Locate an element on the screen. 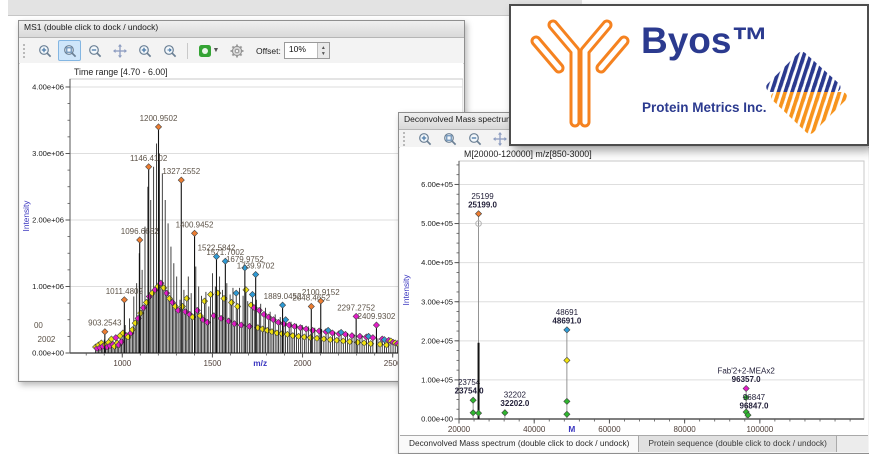 The image size is (869, 454). protein-metrics-diamond-icon is located at coordinates (806, 92).